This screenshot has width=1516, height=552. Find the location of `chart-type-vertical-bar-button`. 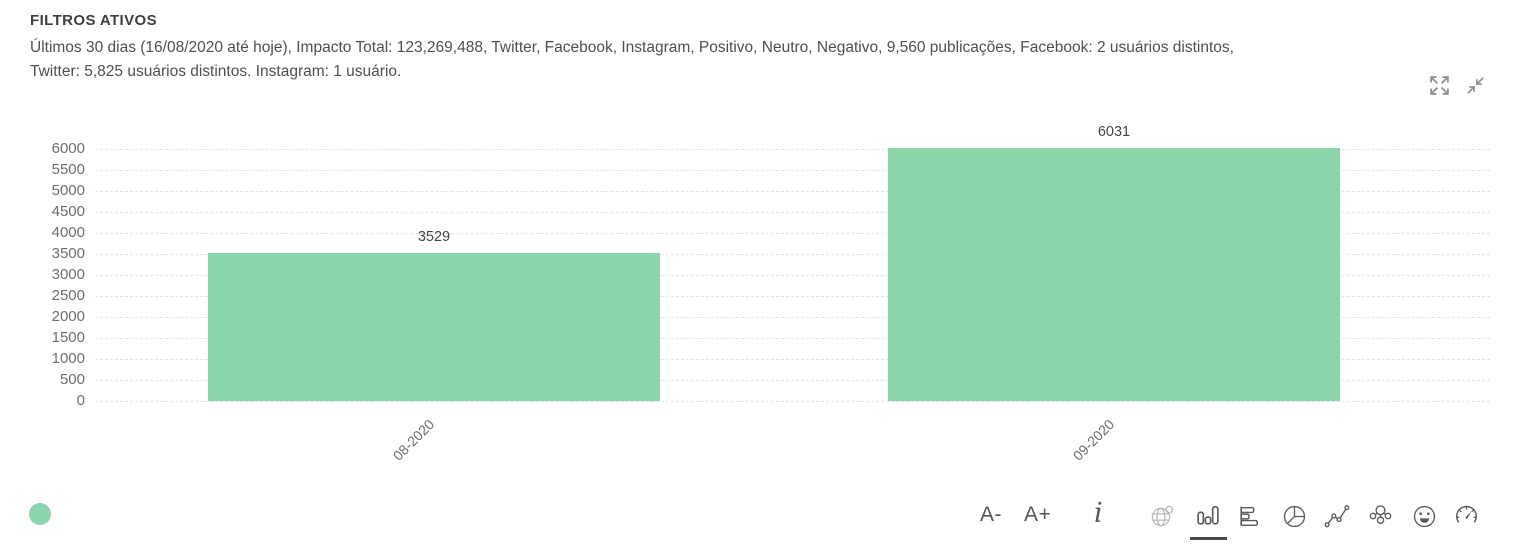

chart-type-vertical-bar-button is located at coordinates (1207, 515).